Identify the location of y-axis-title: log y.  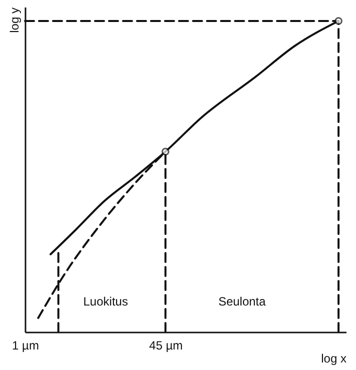
(15, 20).